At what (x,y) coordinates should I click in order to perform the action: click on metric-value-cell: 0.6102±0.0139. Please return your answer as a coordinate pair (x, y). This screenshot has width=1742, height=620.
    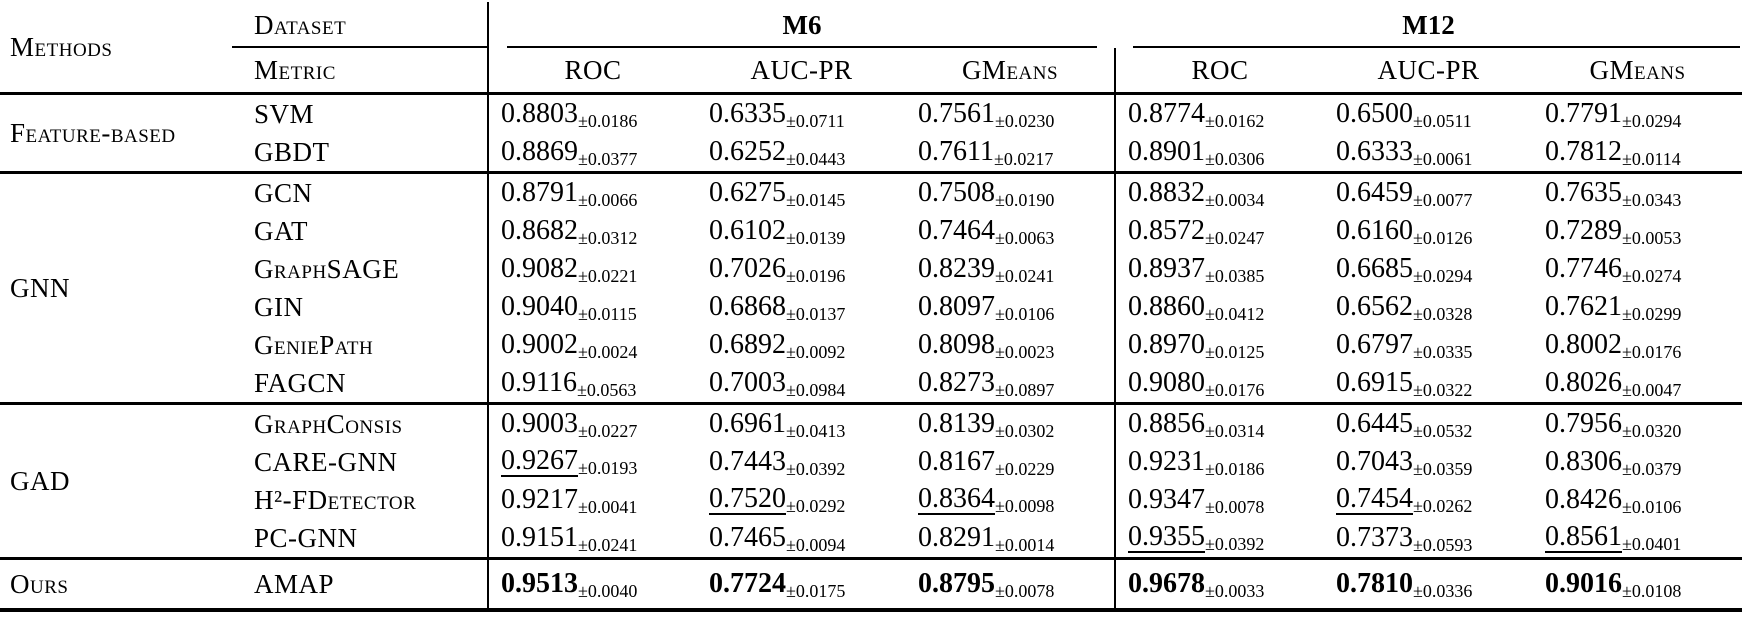
    Looking at the image, I should click on (801, 231).